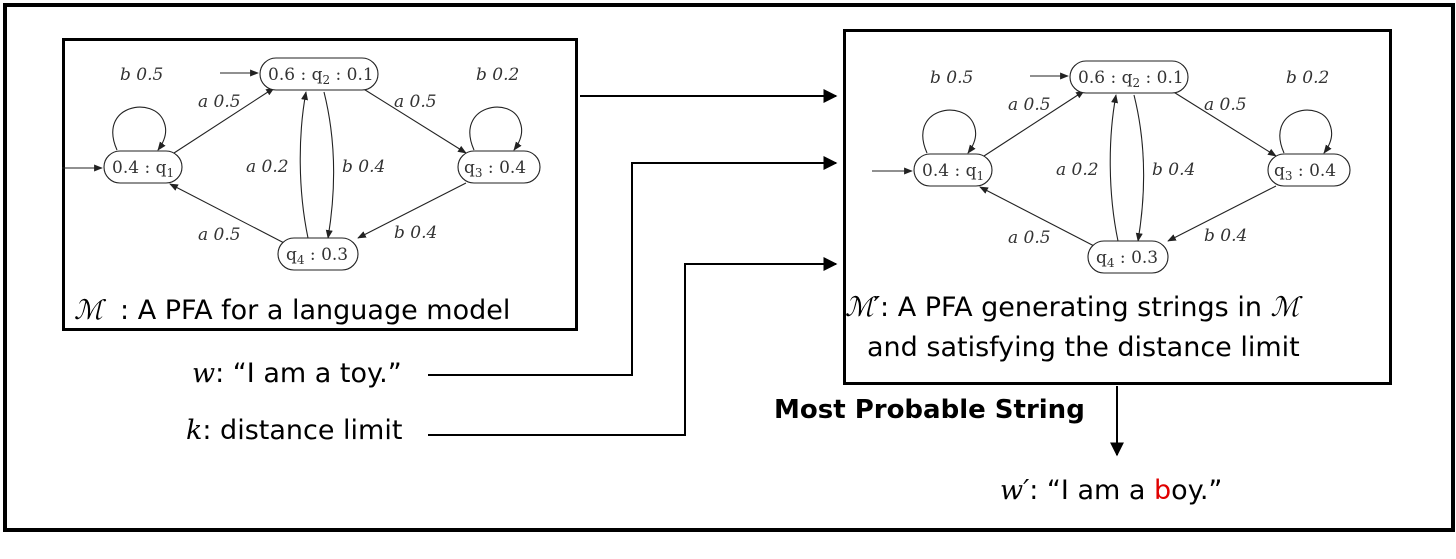  I want to click on m-caption-text: : A PFA for a language model, so click(306, 310).